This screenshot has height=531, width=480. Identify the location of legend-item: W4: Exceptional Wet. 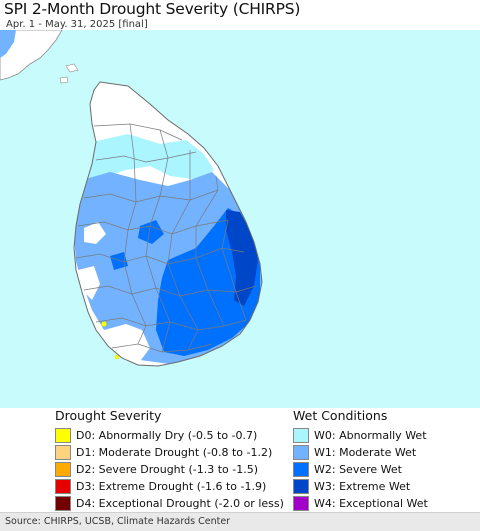
(360, 503).